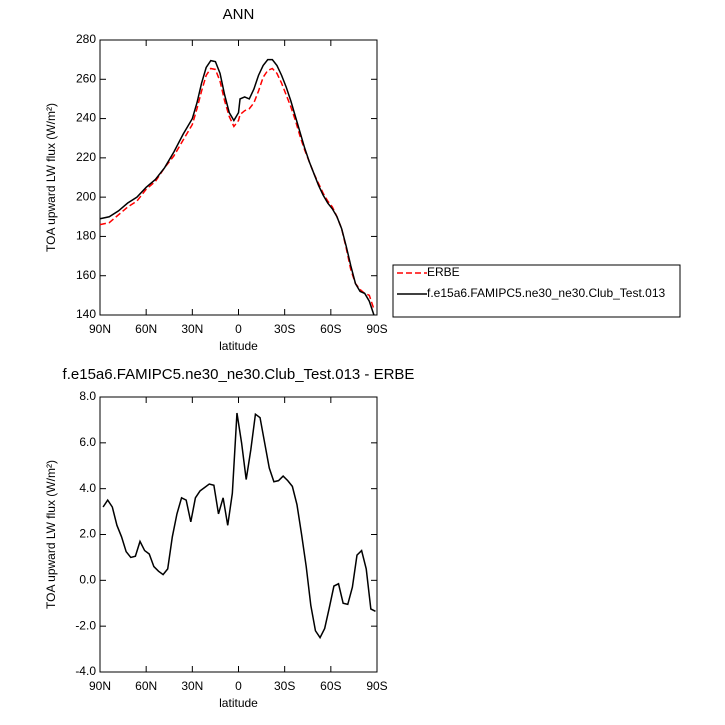  What do you see at coordinates (87, 580) in the screenshot?
I see `y-tick-label: 0.0` at bounding box center [87, 580].